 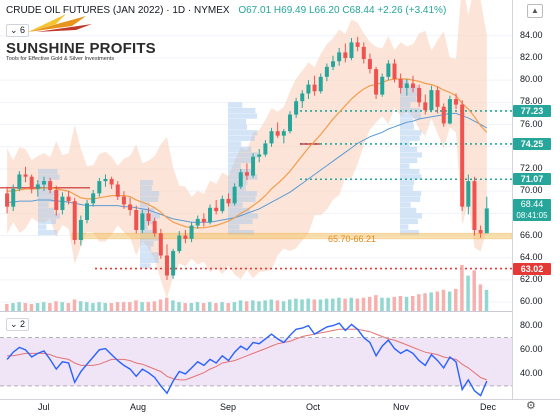 I want to click on chevron-up-icon: ▲, so click(x=535, y=11).